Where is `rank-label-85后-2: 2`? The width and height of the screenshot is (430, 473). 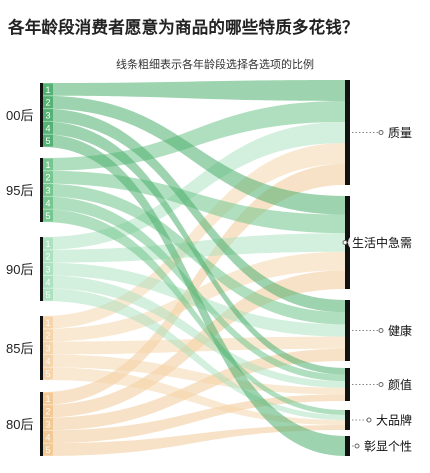 rank-label-85后-2: 2 is located at coordinates (48, 336).